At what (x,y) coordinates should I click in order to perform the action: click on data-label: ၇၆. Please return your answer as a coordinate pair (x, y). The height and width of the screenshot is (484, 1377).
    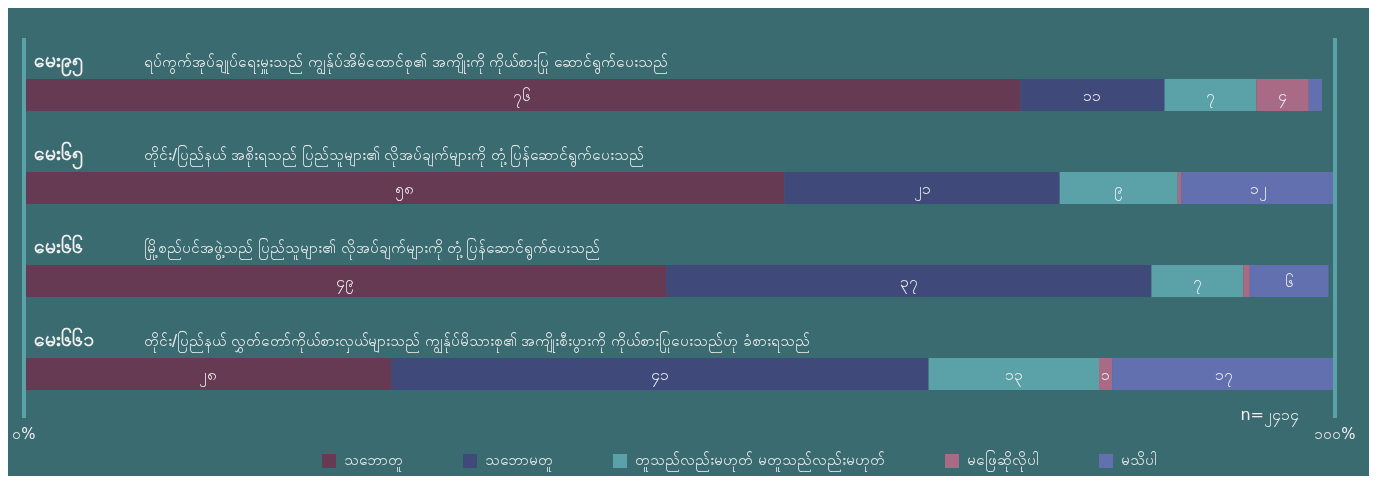
    Looking at the image, I should click on (522, 97).